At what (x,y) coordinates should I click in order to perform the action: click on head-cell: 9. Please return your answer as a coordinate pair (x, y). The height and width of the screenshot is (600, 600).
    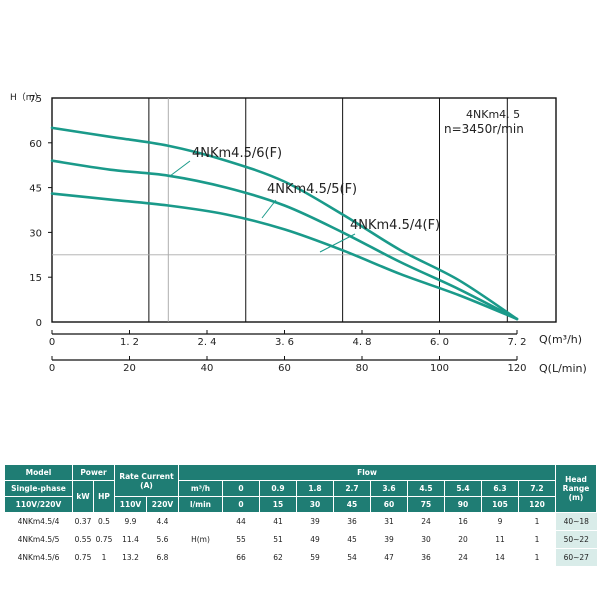
    Looking at the image, I should click on (500, 521).